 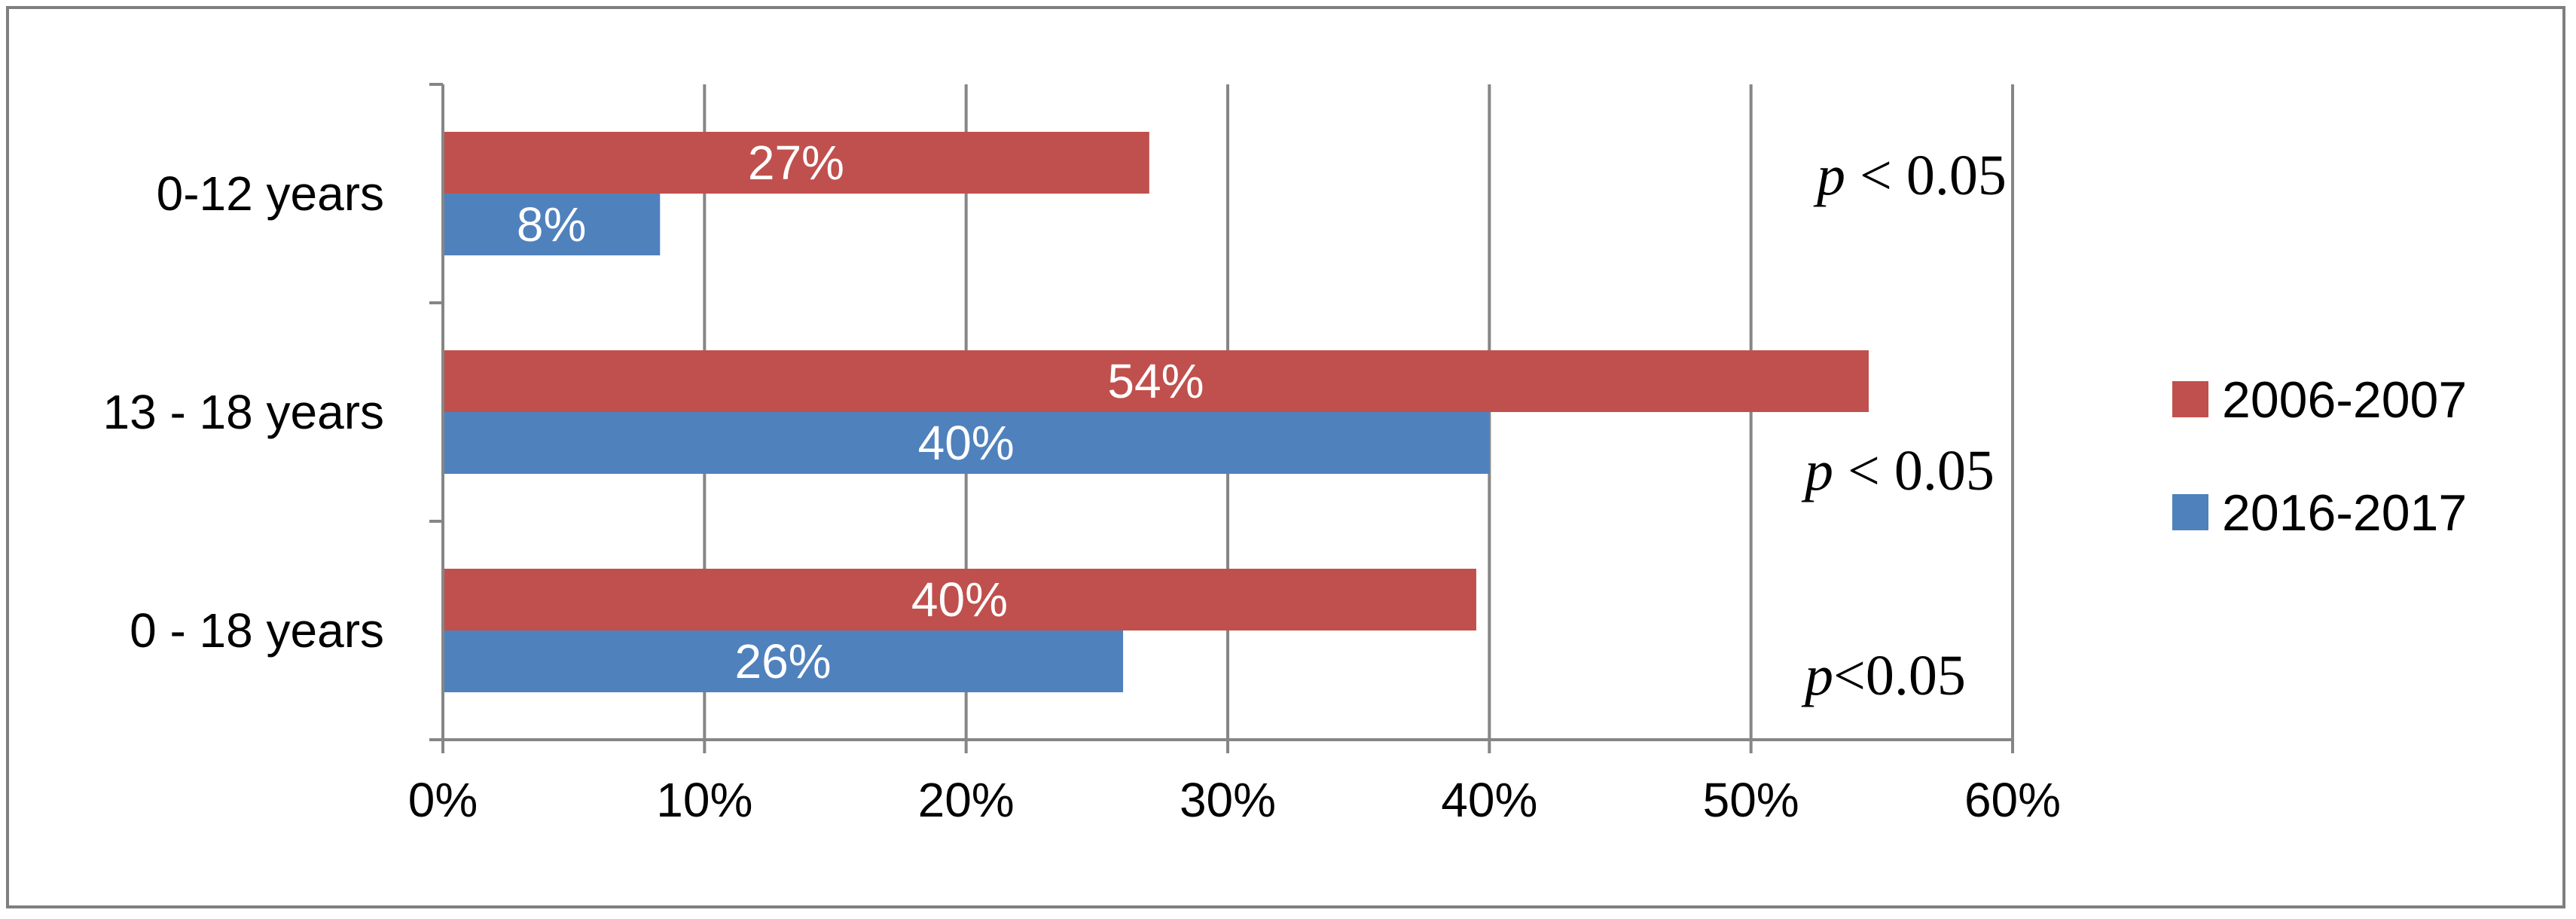 I want to click on category-label: 0-12 years, so click(x=271, y=193).